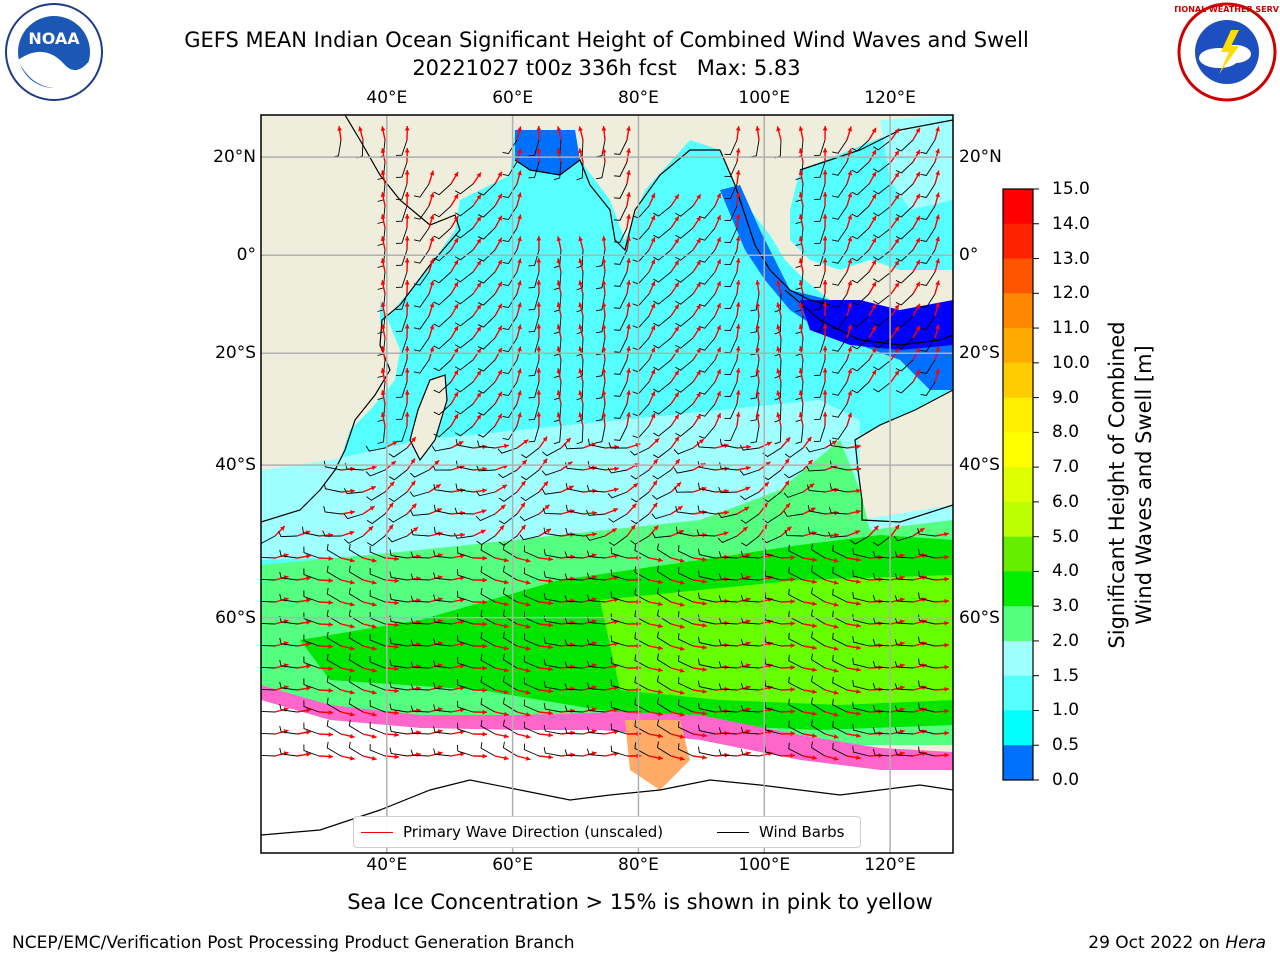 This screenshot has width=1280, height=960. I want to click on lon-label-top: 80°E, so click(638, 98).